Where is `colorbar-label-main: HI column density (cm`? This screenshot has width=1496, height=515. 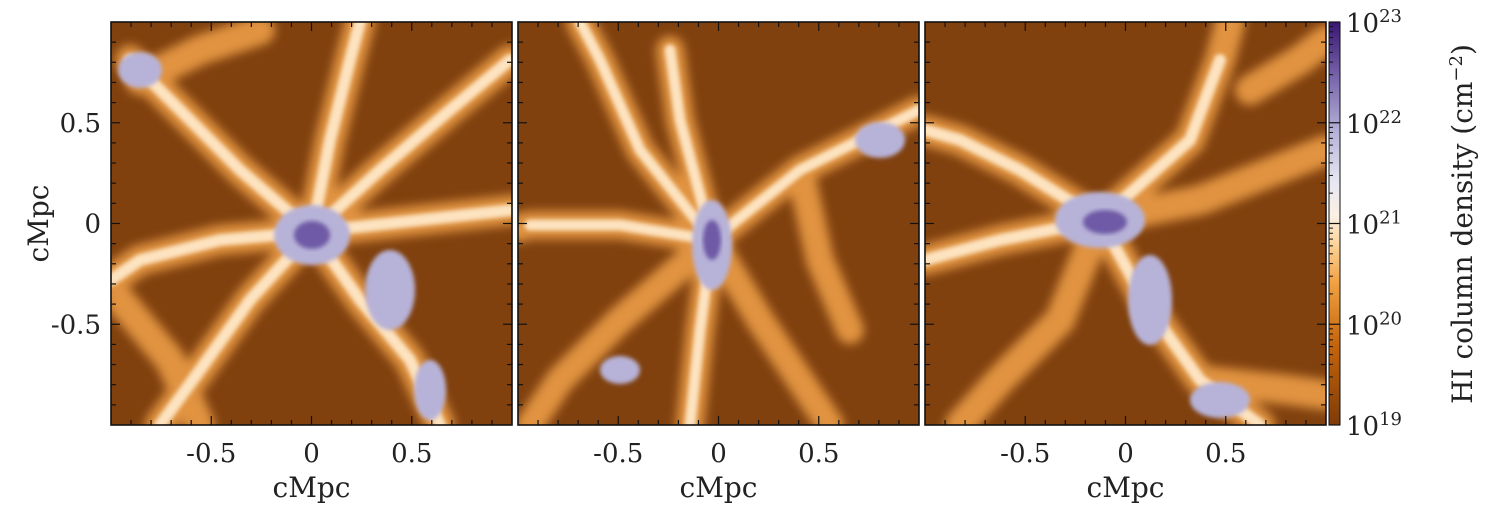
colorbar-label-main: HI column density (cm is located at coordinates (1462, 243).